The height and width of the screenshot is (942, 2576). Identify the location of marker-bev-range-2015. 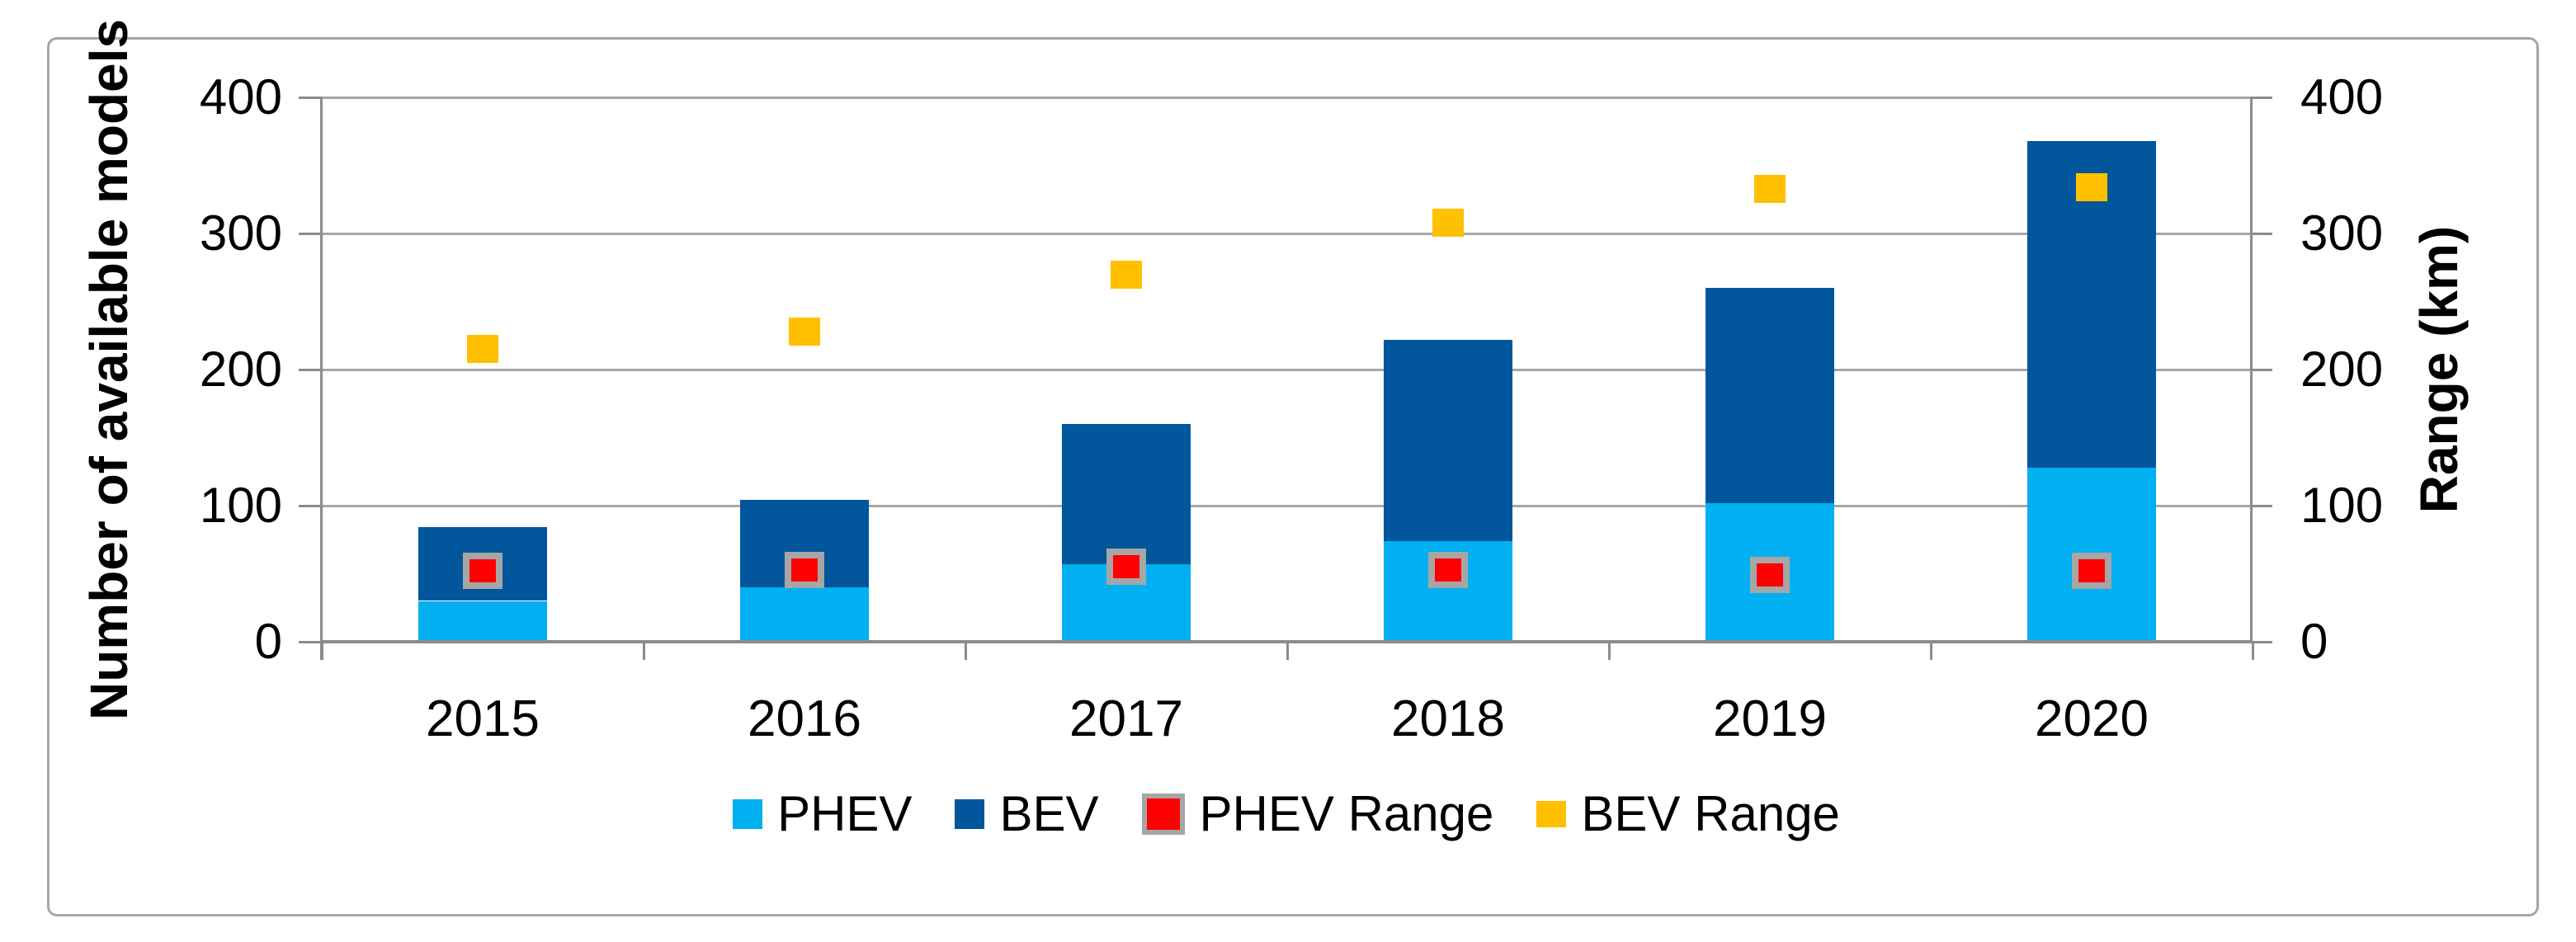
(482, 349).